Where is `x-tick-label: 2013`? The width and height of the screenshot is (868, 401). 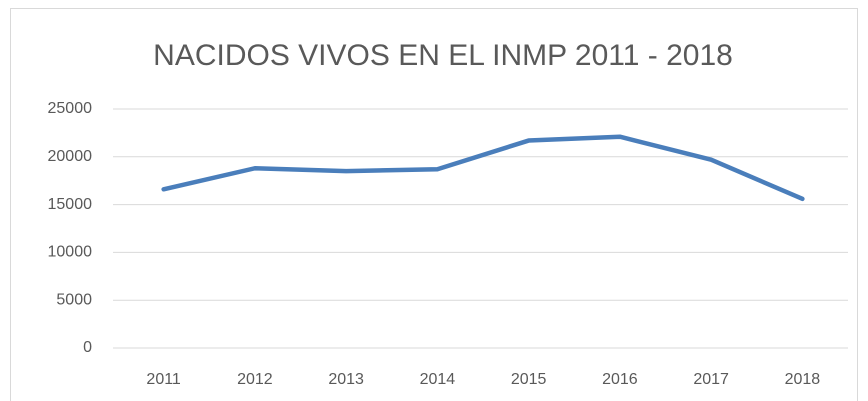 x-tick-label: 2013 is located at coordinates (346, 379).